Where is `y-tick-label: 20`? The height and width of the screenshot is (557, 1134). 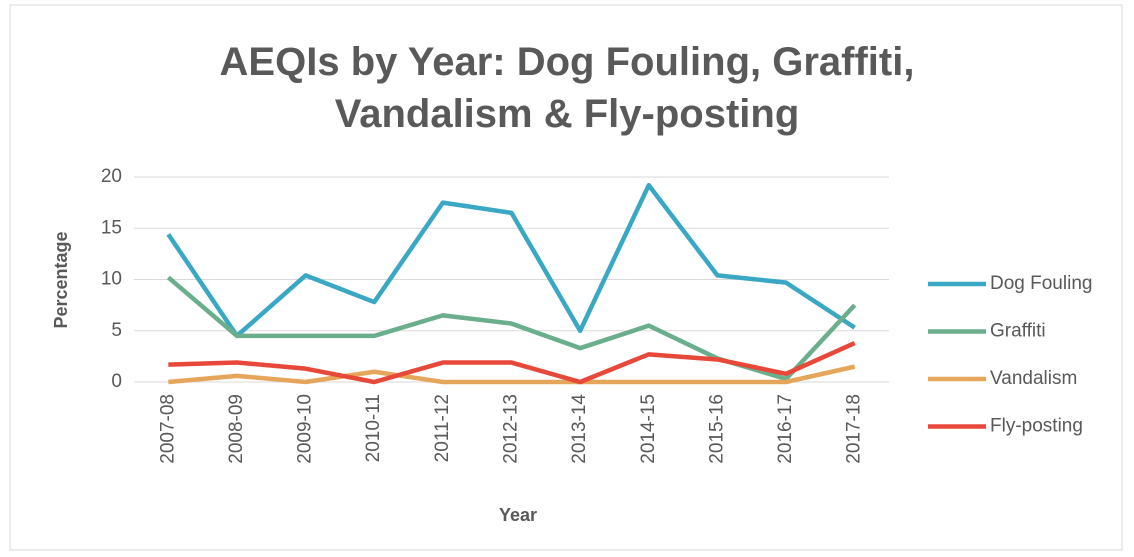
y-tick-label: 20 is located at coordinates (111, 176).